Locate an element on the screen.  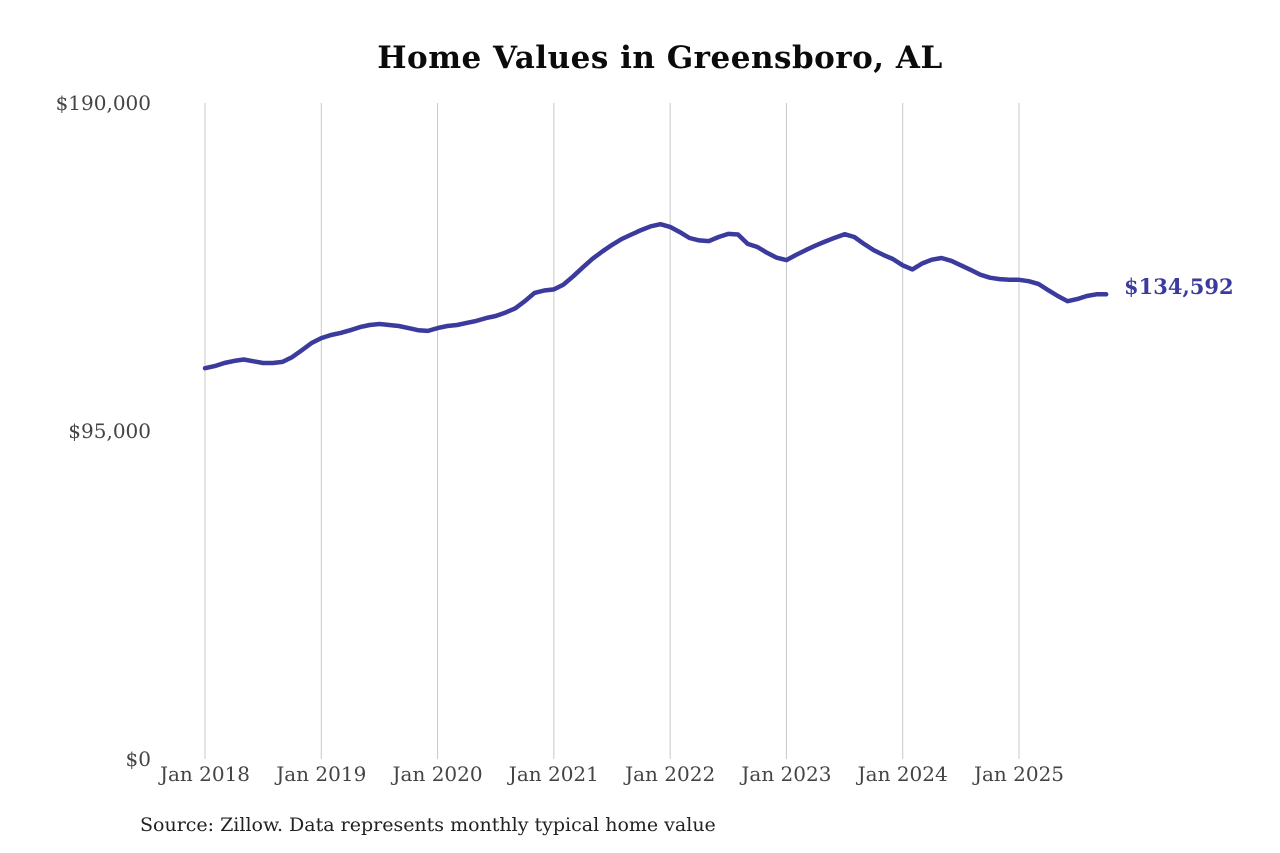
x-axis-tick-label: Jan 2021 is located at coordinates (553, 774).